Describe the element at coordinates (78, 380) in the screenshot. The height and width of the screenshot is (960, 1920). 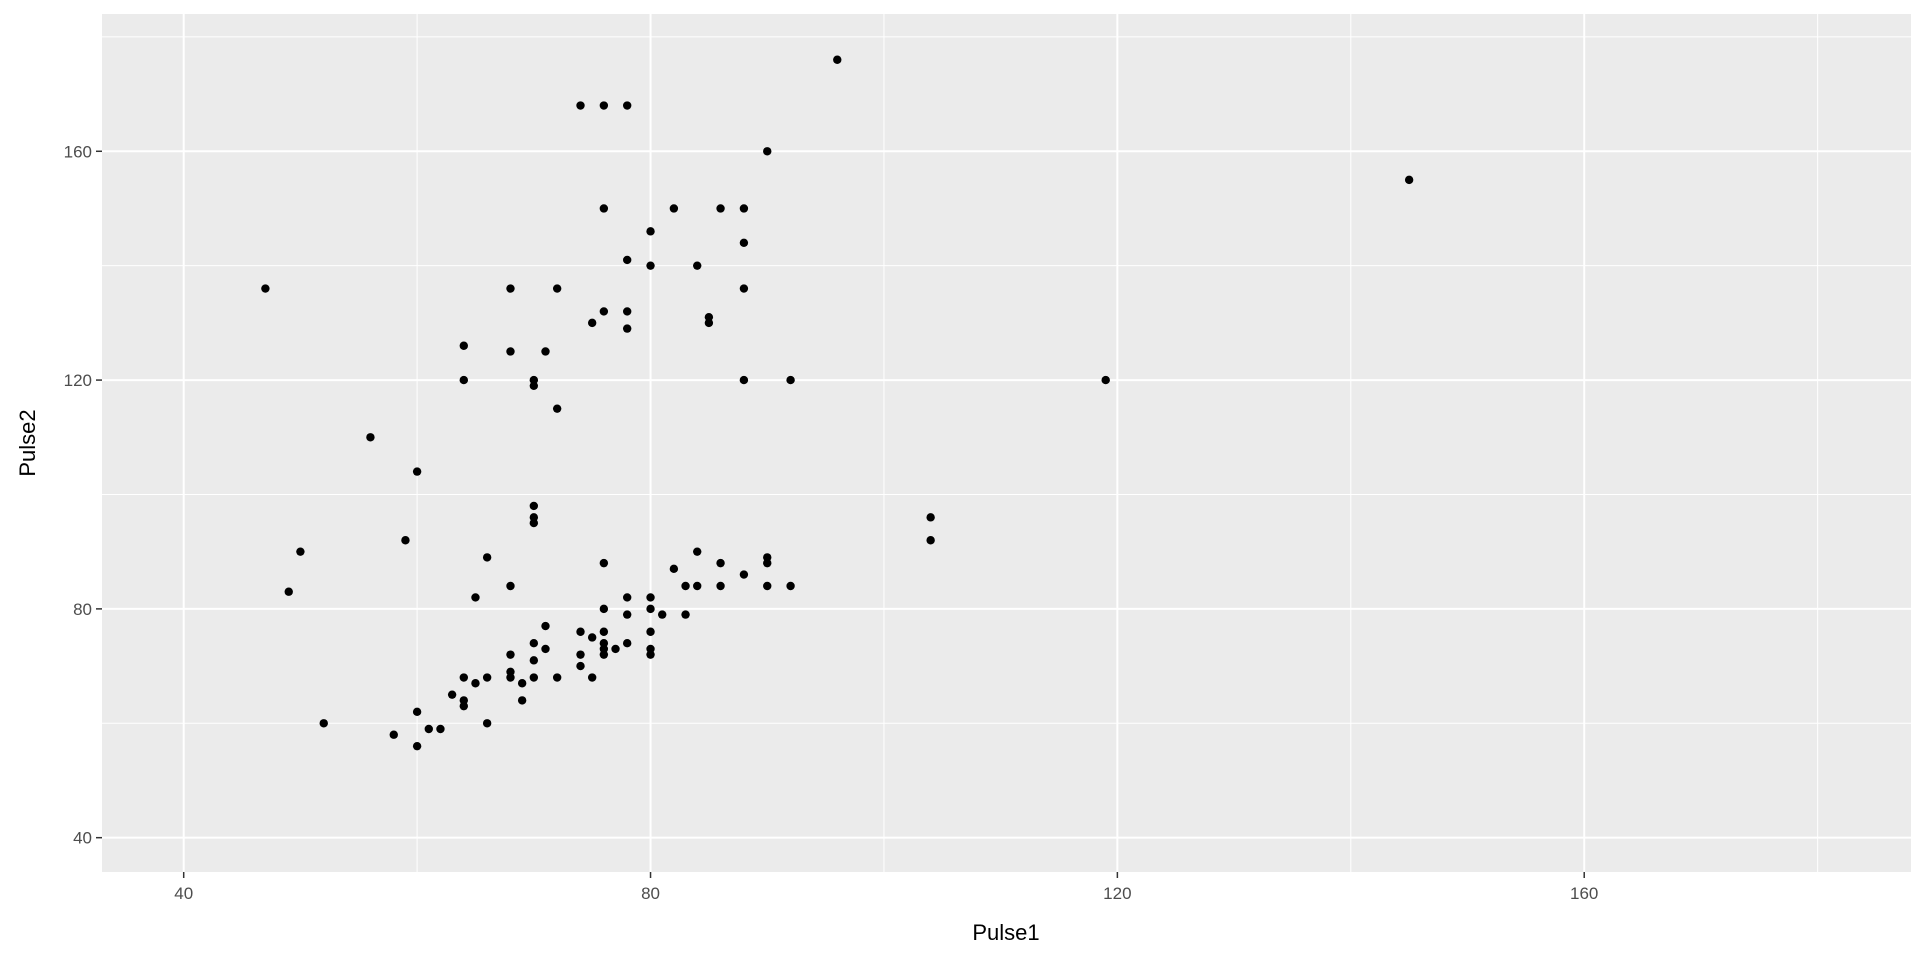
I see `y-tick-label: 120` at that location.